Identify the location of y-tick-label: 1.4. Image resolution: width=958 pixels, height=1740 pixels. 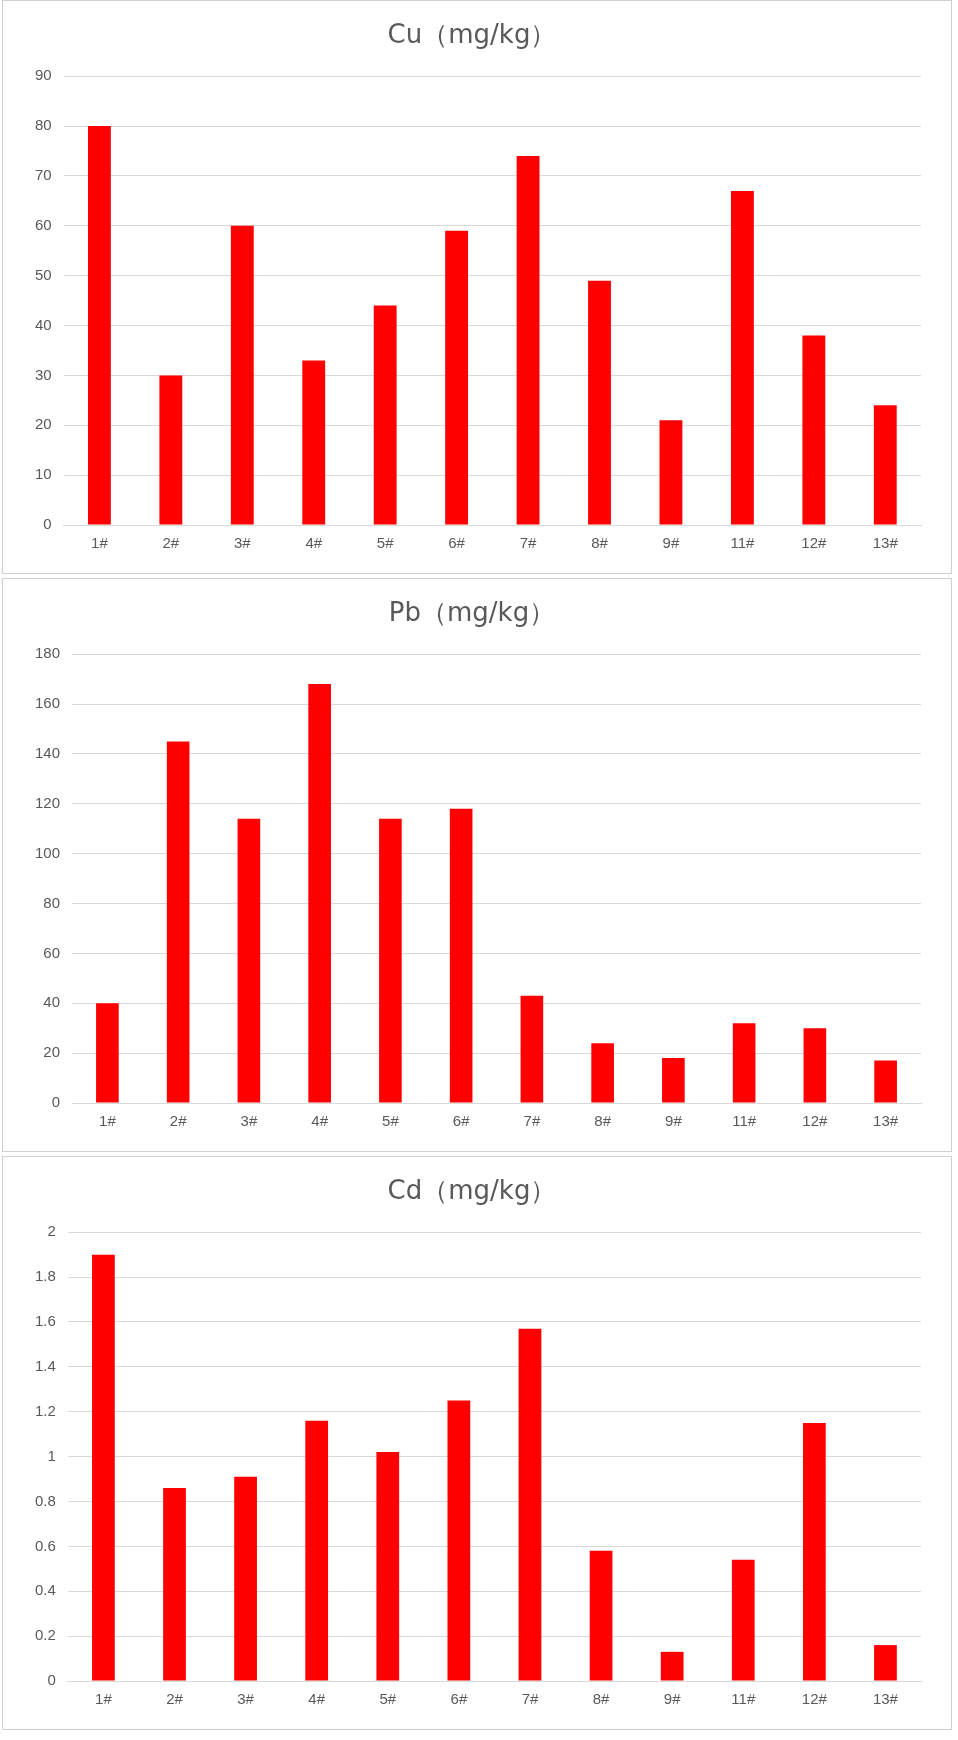
(45, 1365).